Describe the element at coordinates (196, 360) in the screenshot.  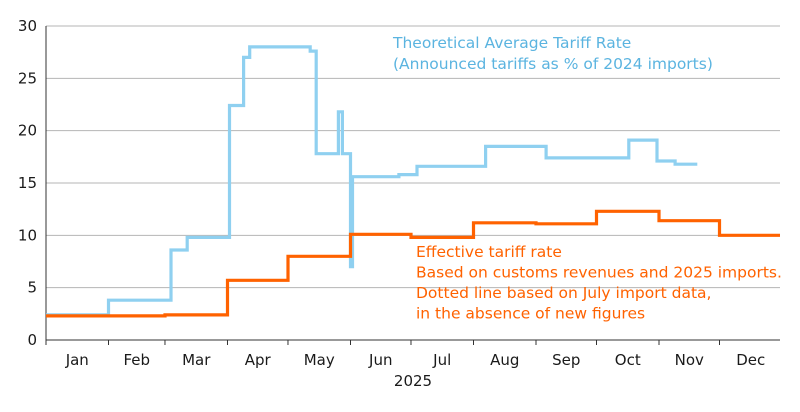
I see `x-tick-label: Mar` at that location.